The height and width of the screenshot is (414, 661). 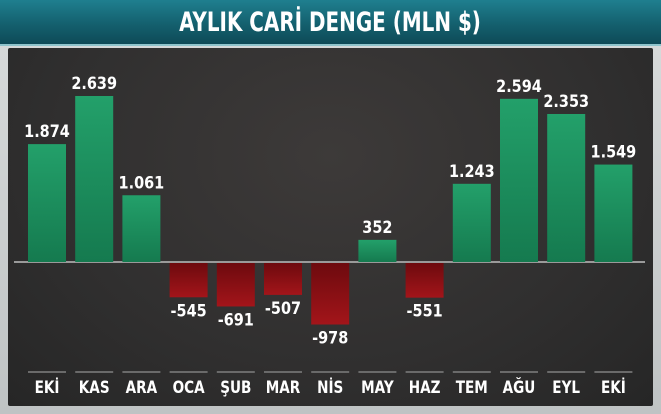 I want to click on chart-title: AYLIK CARİ DENGE (MLN $), so click(x=330, y=22).